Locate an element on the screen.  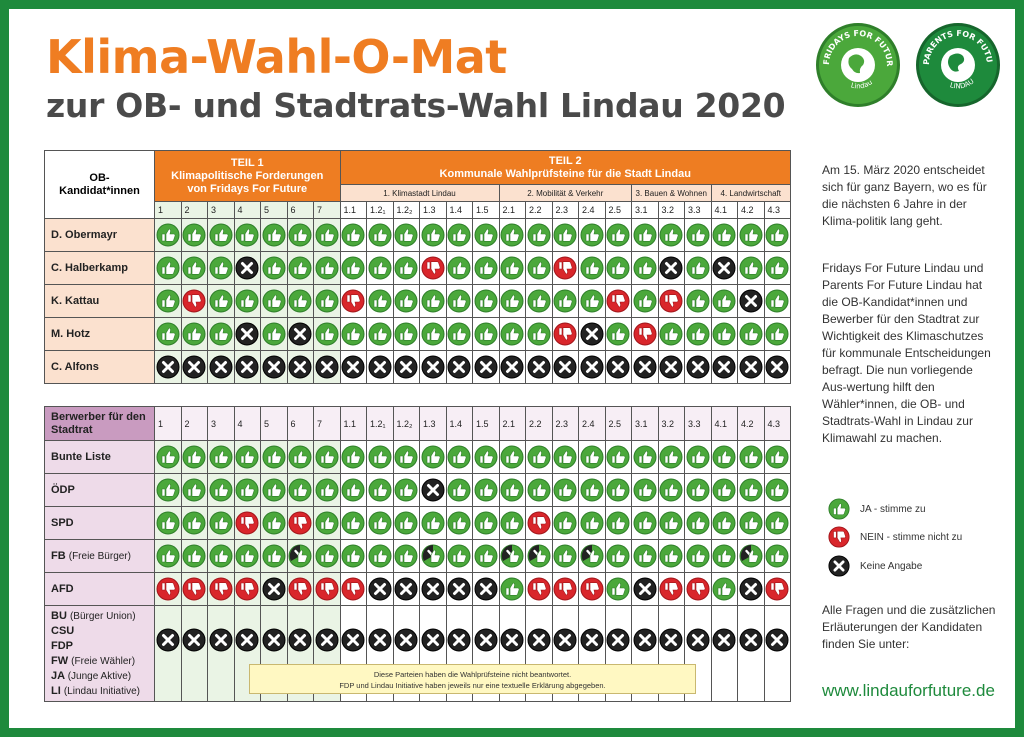
row-label: SPD is located at coordinates (99, 523).